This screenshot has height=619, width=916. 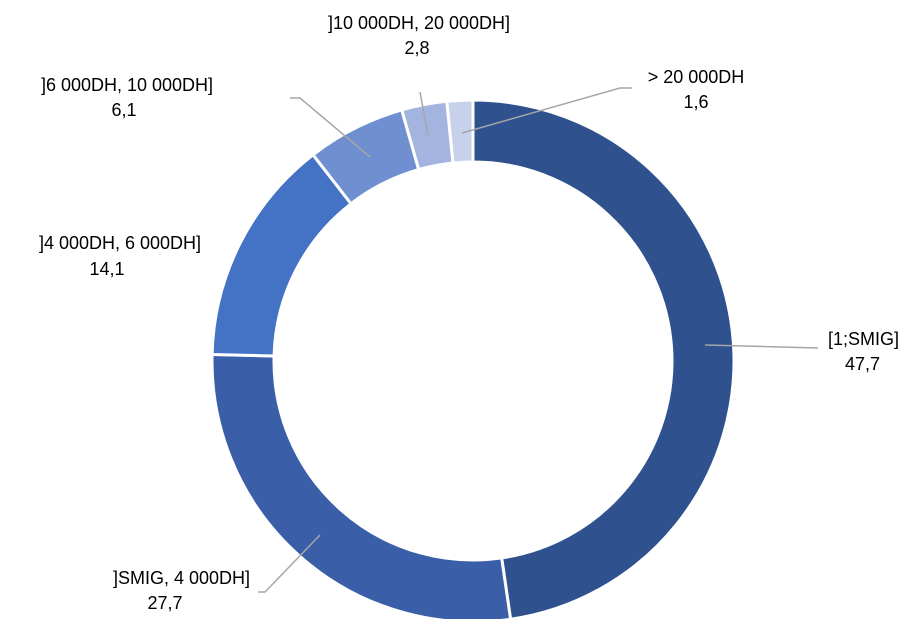 What do you see at coordinates (862, 364) in the screenshot?
I see `value-label-1-smig: 47,7` at bounding box center [862, 364].